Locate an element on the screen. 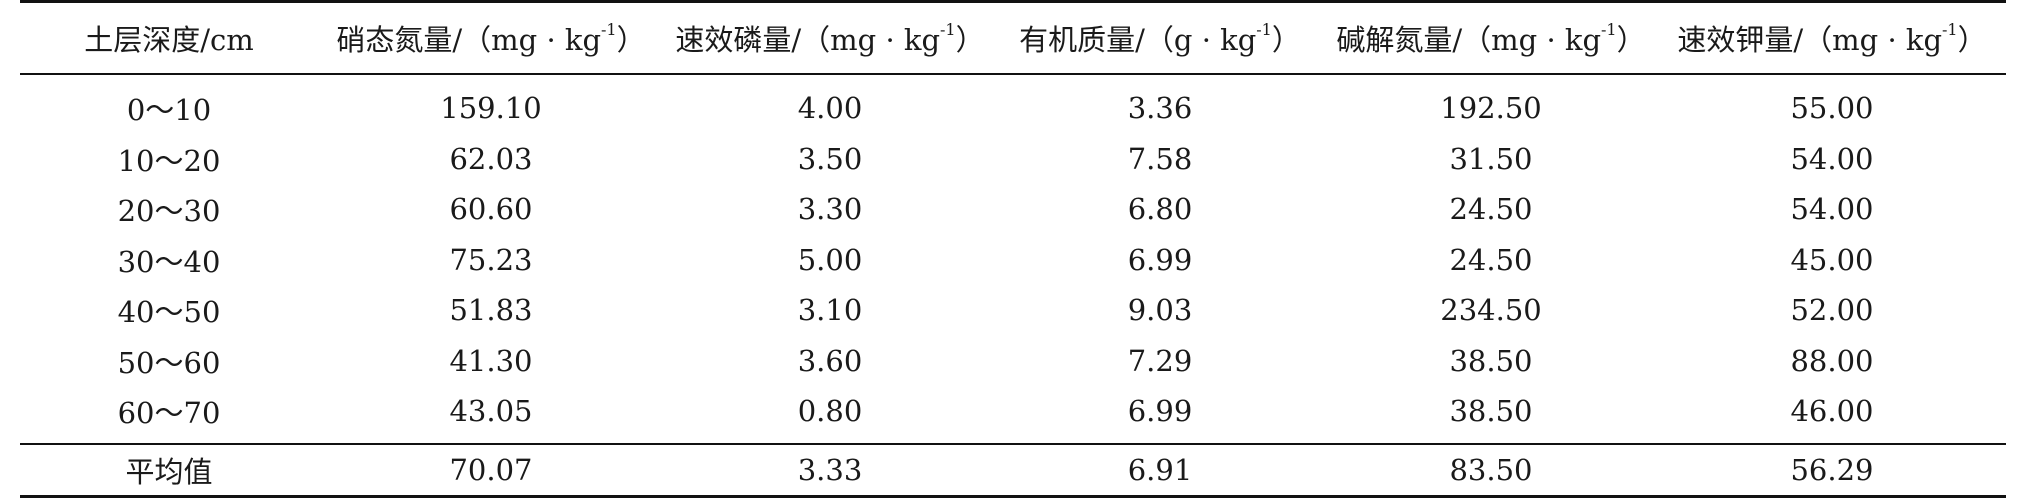  table-row: 40～50 51.83 3.10 9.03 234.50 52.00 is located at coordinates (1013, 310).